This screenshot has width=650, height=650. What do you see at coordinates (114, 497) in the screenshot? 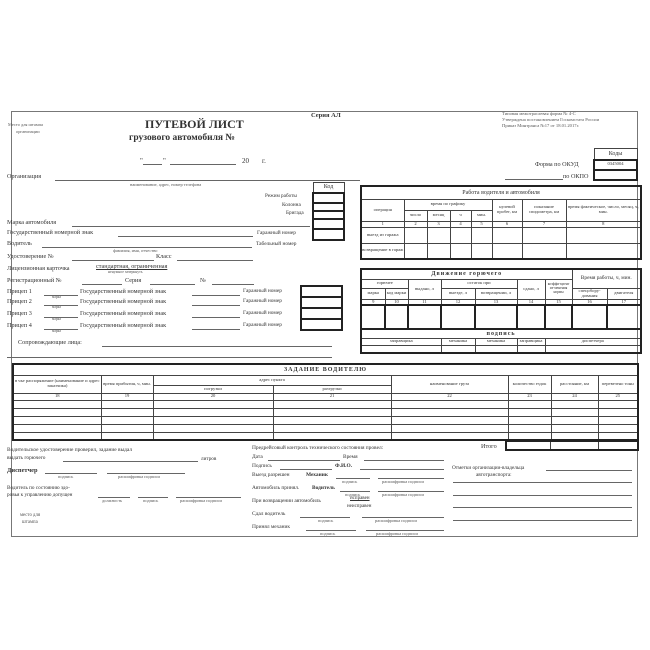
I see `health-position-field` at bounding box center [114, 497].